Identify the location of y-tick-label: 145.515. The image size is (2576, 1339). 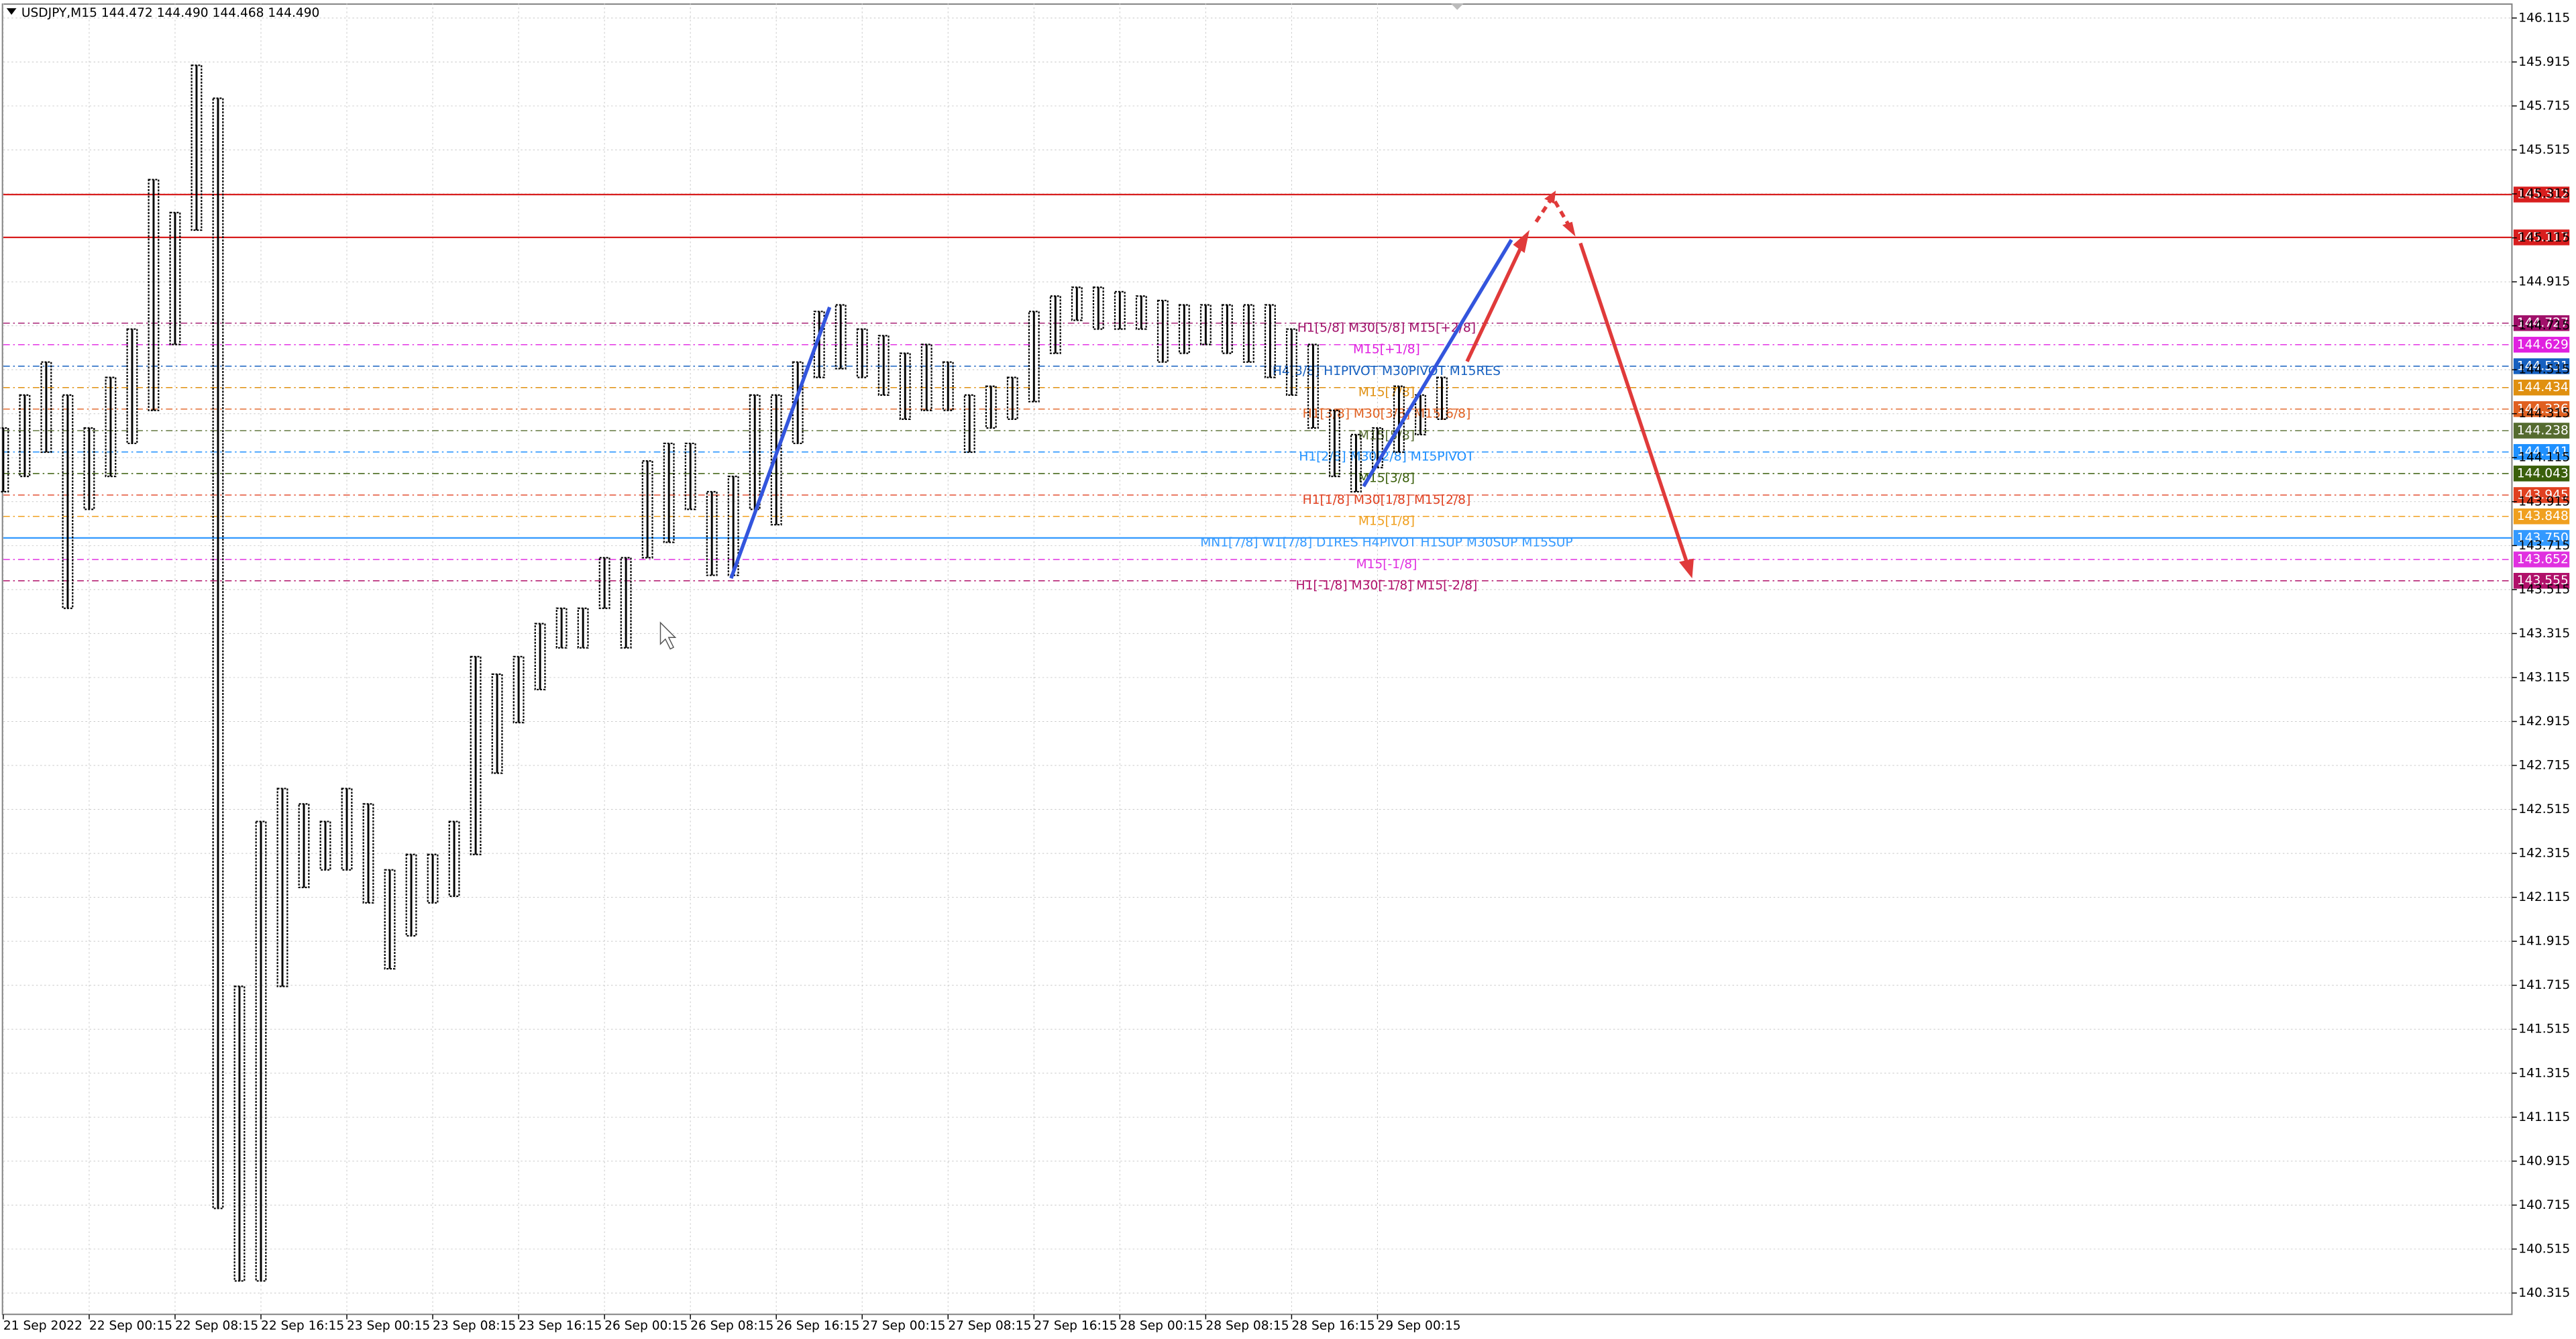
(2544, 150).